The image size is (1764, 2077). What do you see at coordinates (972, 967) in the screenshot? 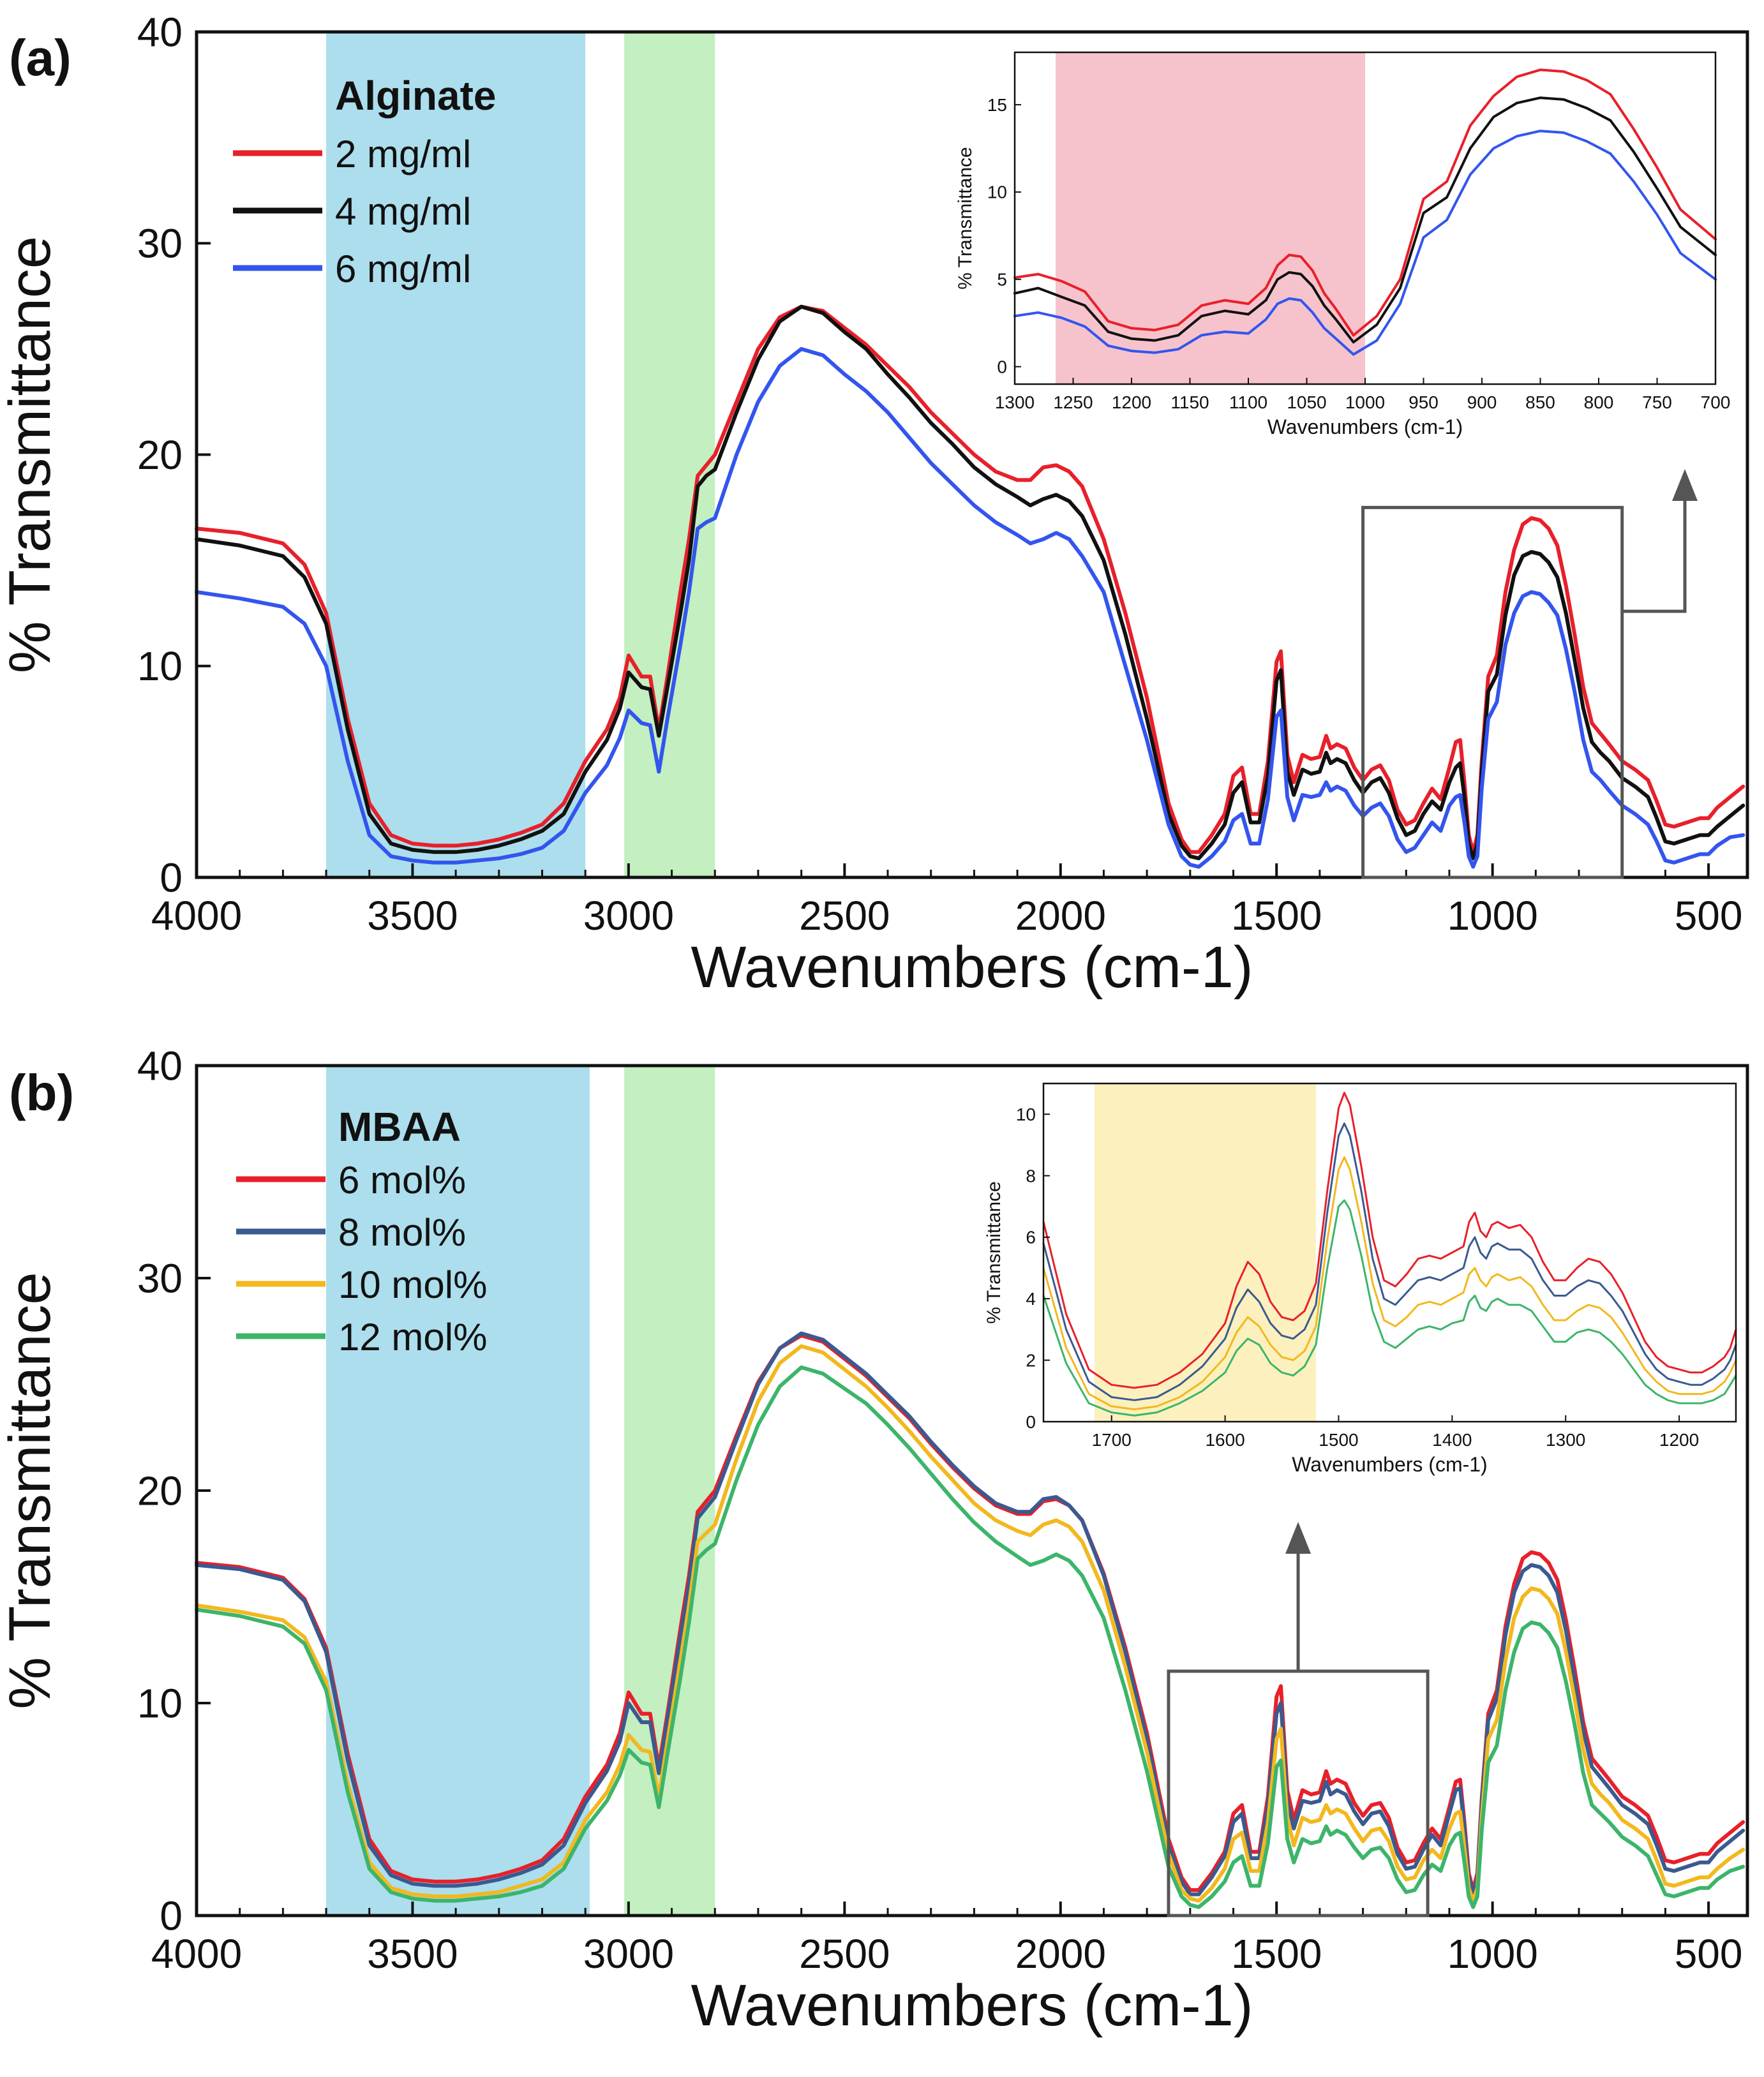
I see `a-main-x-axis-title: Wavenumbers (cm-1)` at bounding box center [972, 967].